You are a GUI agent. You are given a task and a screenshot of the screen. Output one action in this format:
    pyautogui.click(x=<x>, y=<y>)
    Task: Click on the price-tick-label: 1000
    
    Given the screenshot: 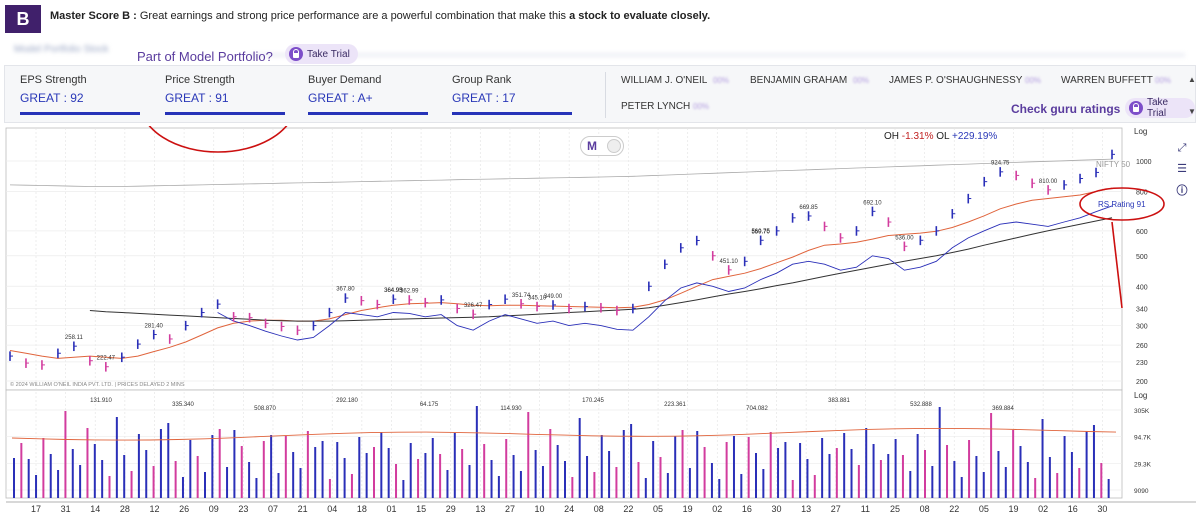 What is the action you would take?
    pyautogui.click(x=1144, y=162)
    